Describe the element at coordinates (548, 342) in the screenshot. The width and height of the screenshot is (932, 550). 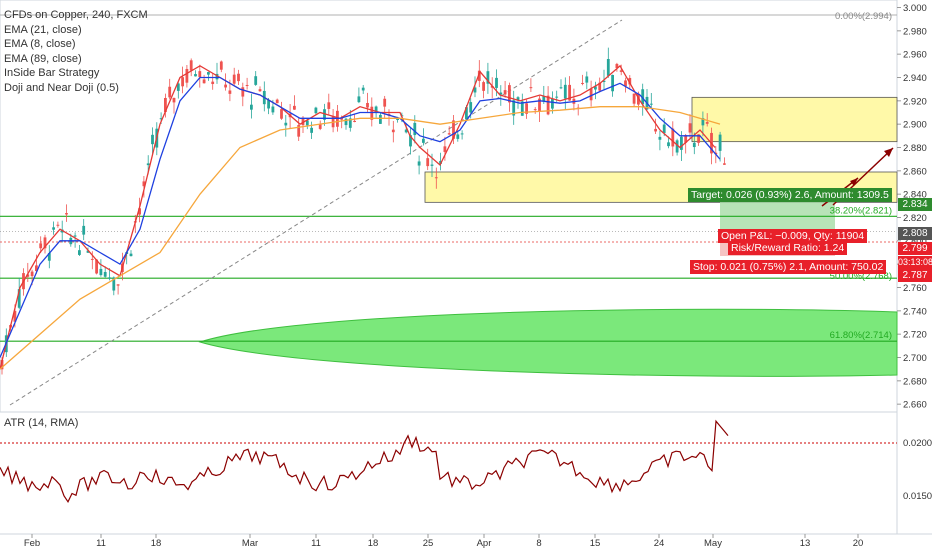
I see `fib-ellipse-zone` at that location.